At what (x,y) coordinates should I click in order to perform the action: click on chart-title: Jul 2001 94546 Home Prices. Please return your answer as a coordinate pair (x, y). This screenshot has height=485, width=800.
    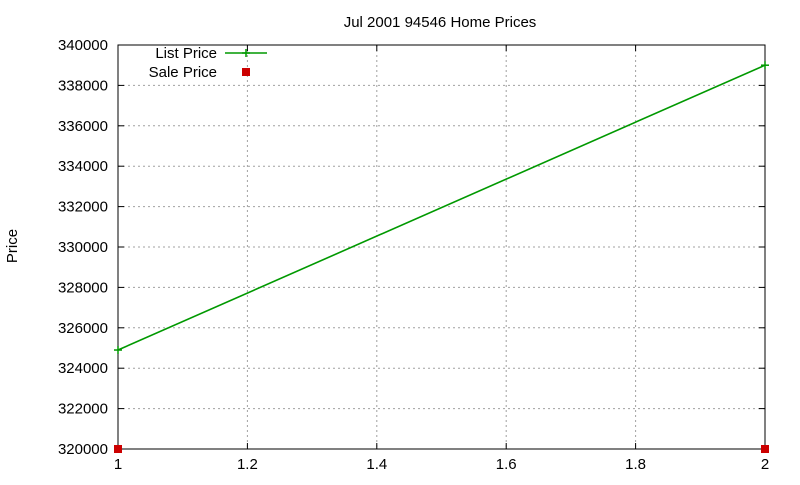
    Looking at the image, I should click on (440, 22).